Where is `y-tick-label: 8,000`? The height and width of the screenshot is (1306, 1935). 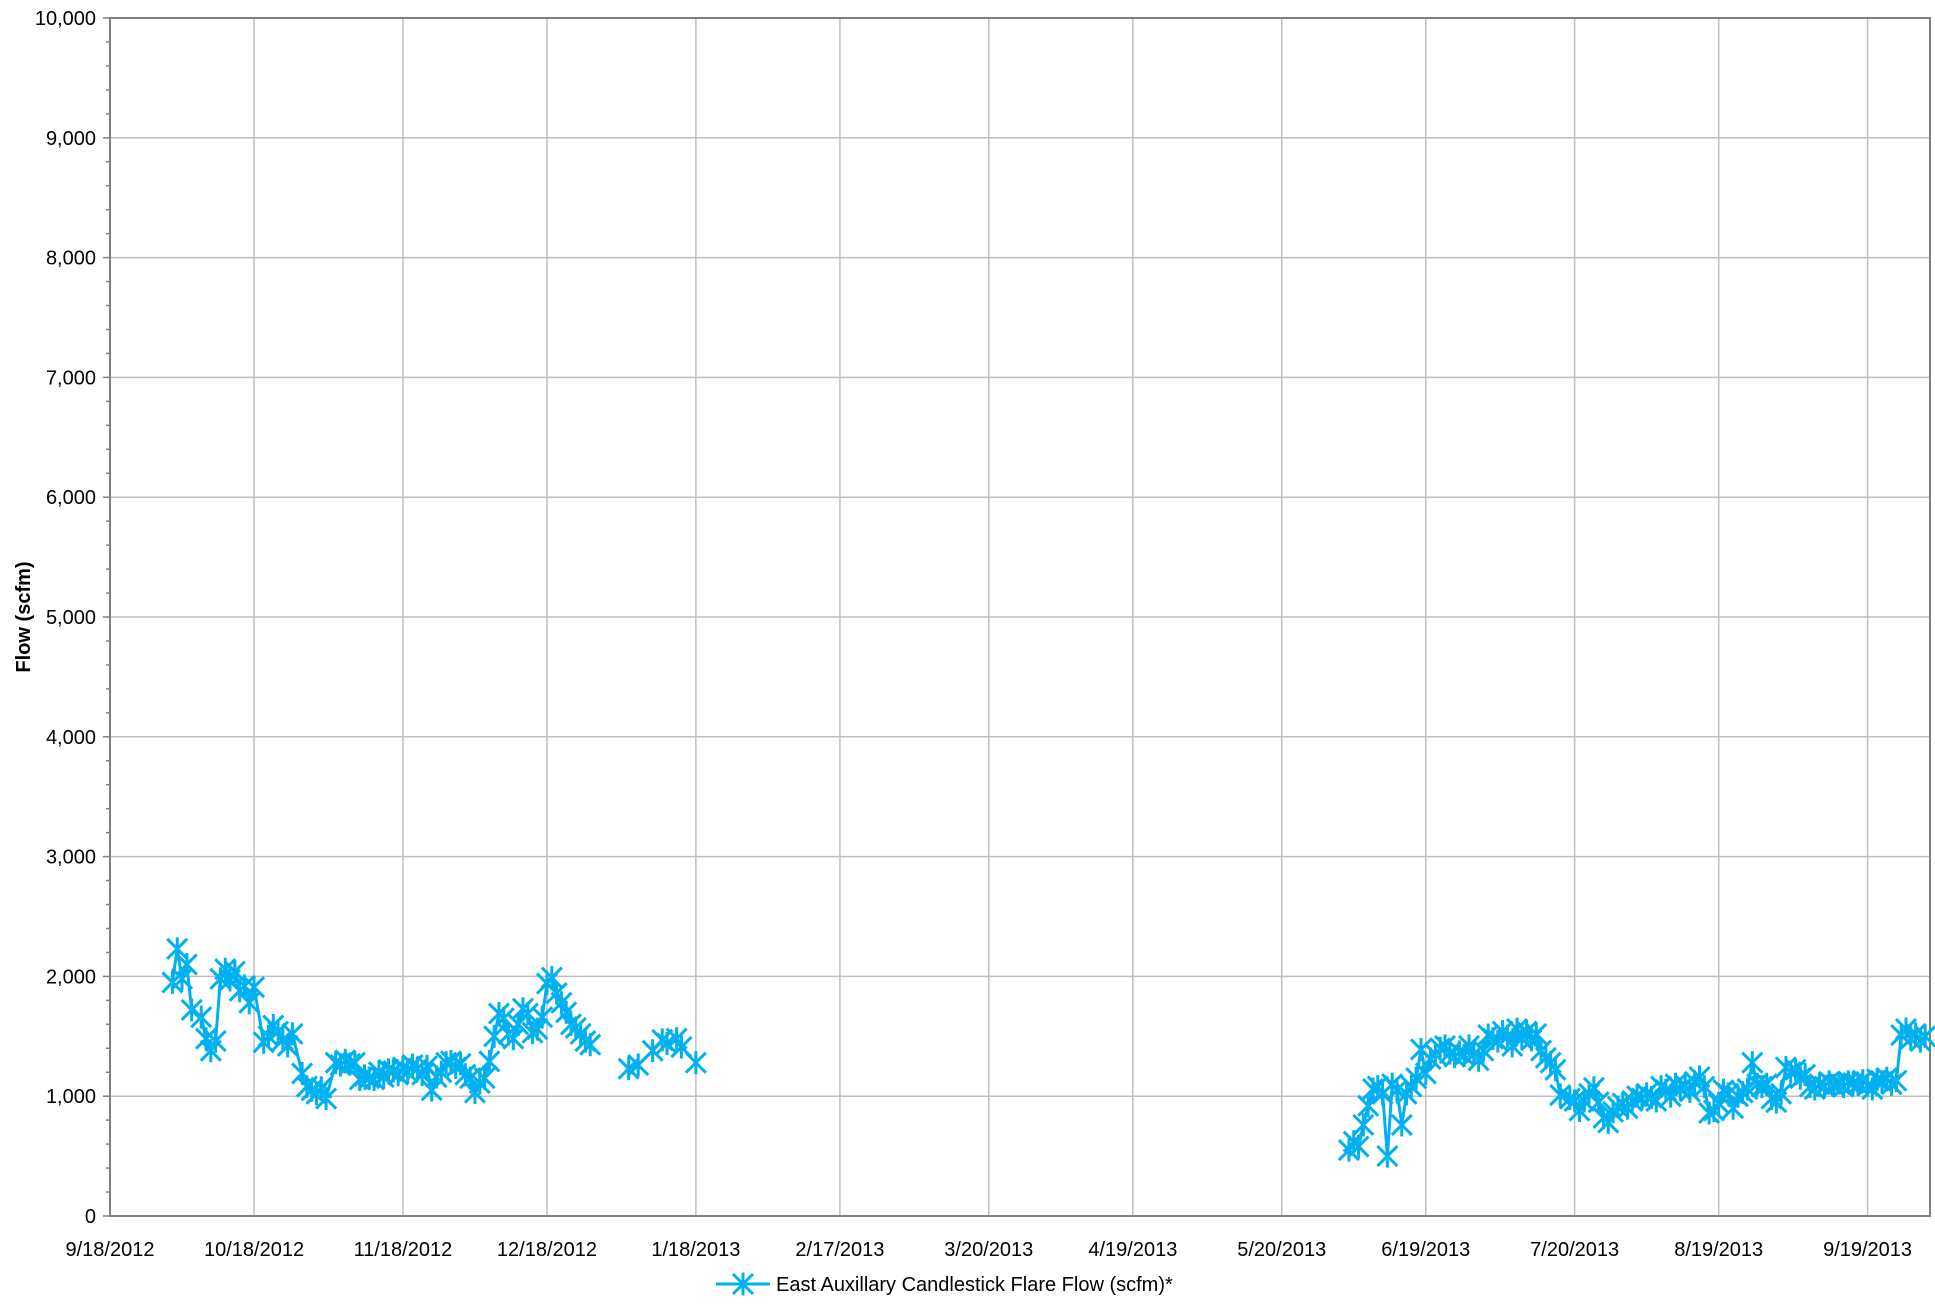 y-tick-label: 8,000 is located at coordinates (71, 259).